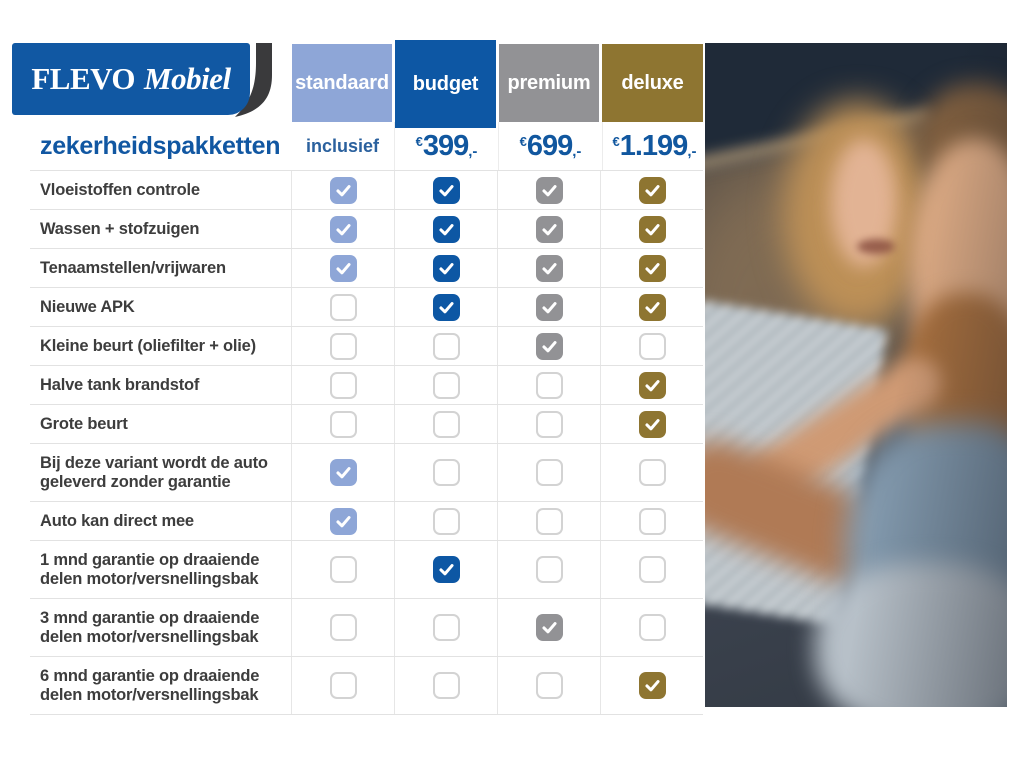 Image resolution: width=1024 pixels, height=768 pixels. What do you see at coordinates (498, 146) in the screenshot?
I see `price-row: inclusief €399 ,- €699 ,- €1.199 ,-` at bounding box center [498, 146].